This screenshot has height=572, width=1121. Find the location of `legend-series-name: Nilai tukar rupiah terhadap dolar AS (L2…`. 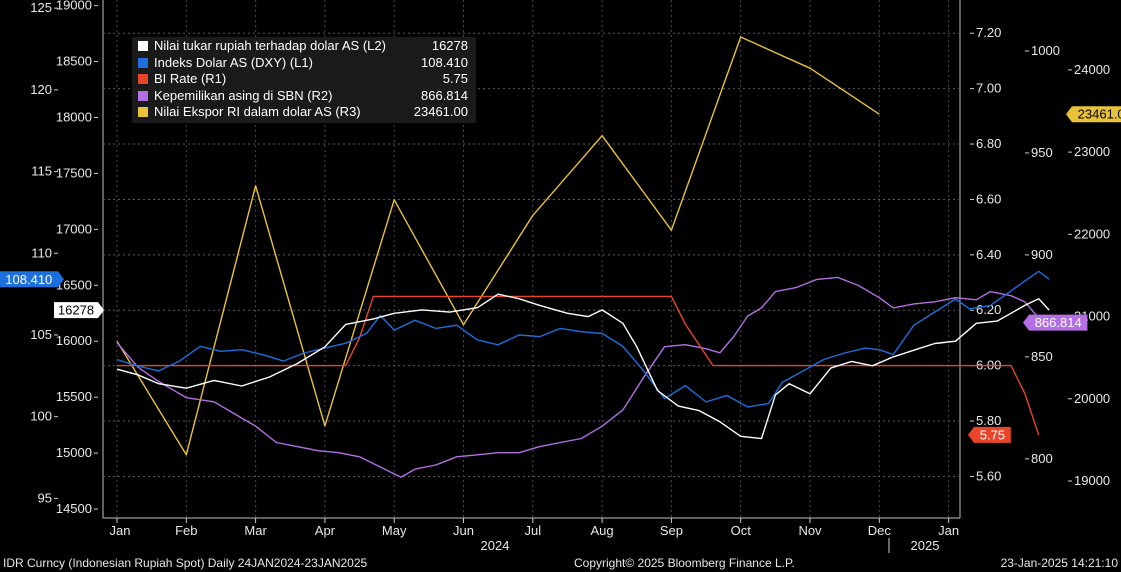

legend-series-name: Nilai tukar rupiah terhadap dolar AS (L2… is located at coordinates (270, 45).